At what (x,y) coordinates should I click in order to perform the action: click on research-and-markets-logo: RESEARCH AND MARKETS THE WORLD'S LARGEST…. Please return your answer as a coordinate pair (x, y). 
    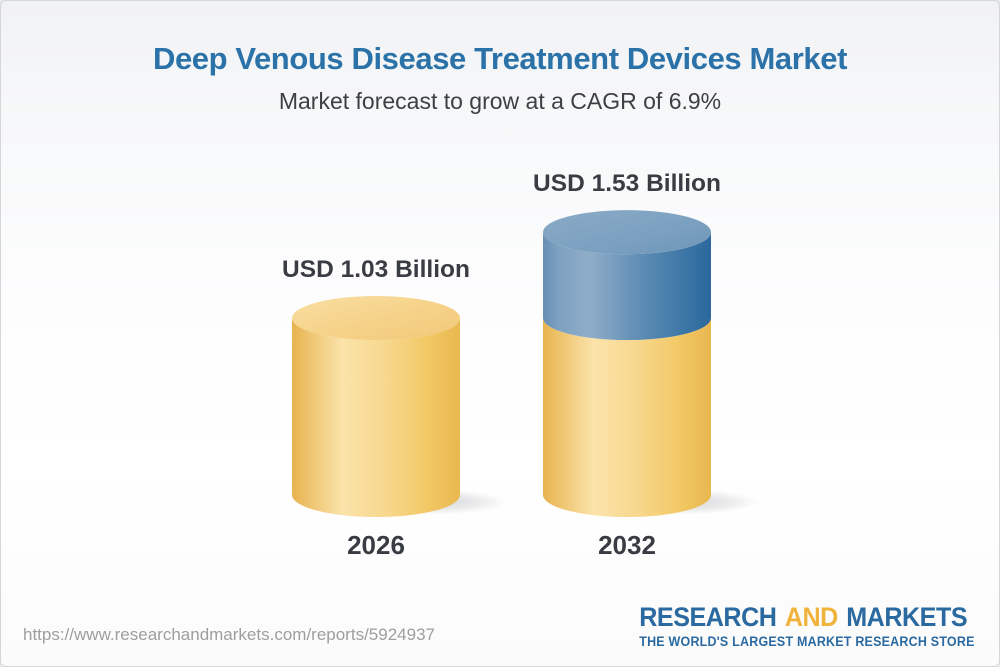
    Looking at the image, I should click on (807, 626).